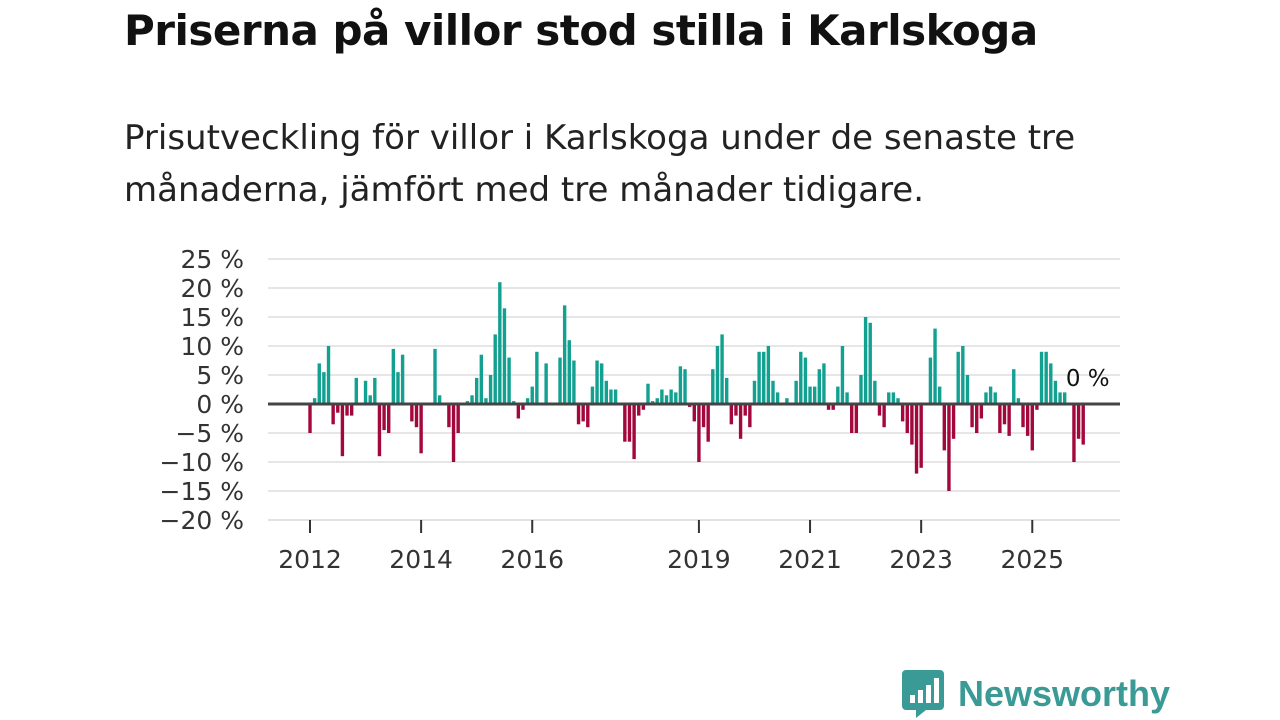  What do you see at coordinates (1032, 559) in the screenshot?
I see `x-tick-label: 2025` at bounding box center [1032, 559].